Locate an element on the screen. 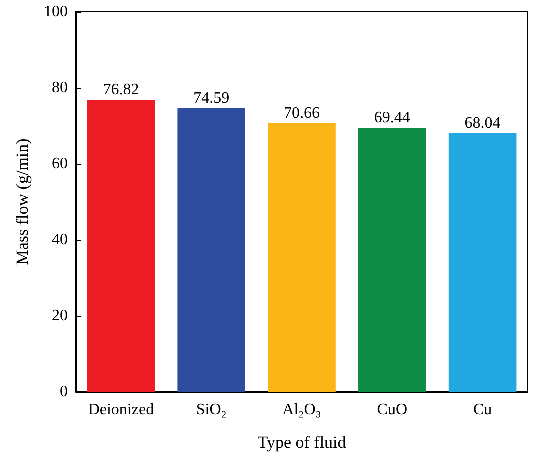 This screenshot has width=543, height=457. data-label: 74.59 is located at coordinates (212, 99).